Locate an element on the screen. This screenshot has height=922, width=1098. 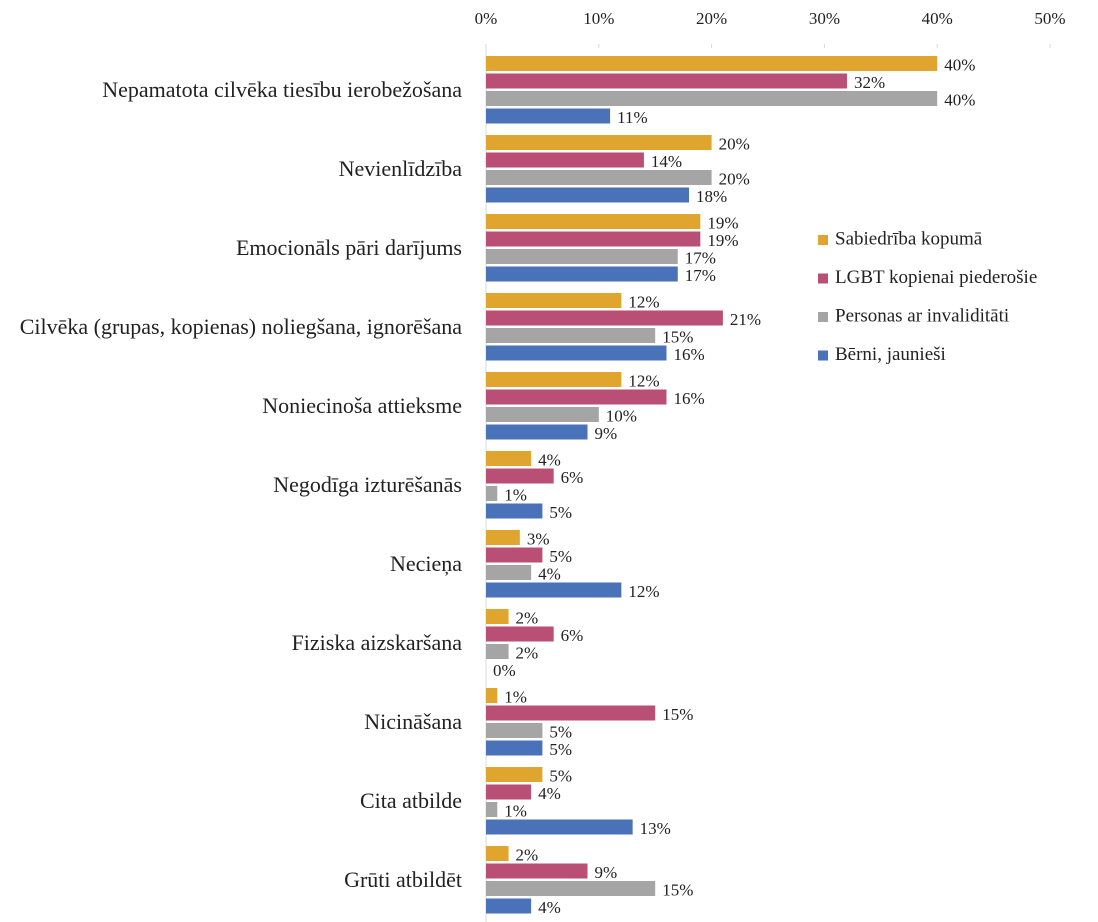
legend-label: Sabiedrība kopumā is located at coordinates (909, 238).